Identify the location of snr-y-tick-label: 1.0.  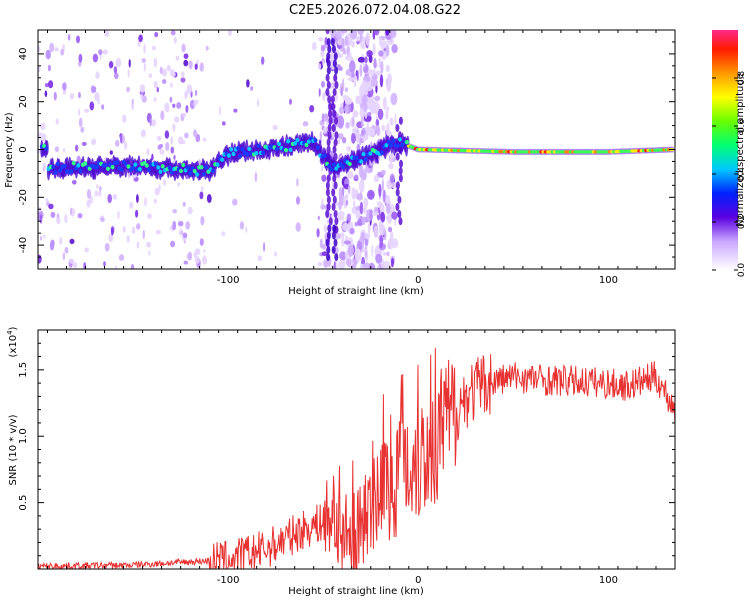
(23, 436).